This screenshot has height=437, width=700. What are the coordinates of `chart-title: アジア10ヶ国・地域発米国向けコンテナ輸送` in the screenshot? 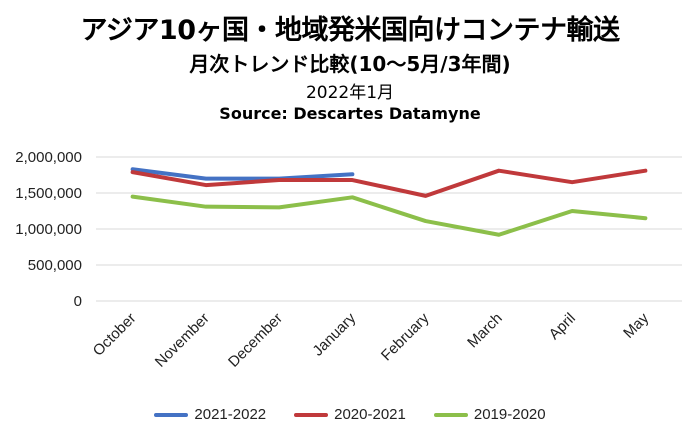 It's located at (350, 30).